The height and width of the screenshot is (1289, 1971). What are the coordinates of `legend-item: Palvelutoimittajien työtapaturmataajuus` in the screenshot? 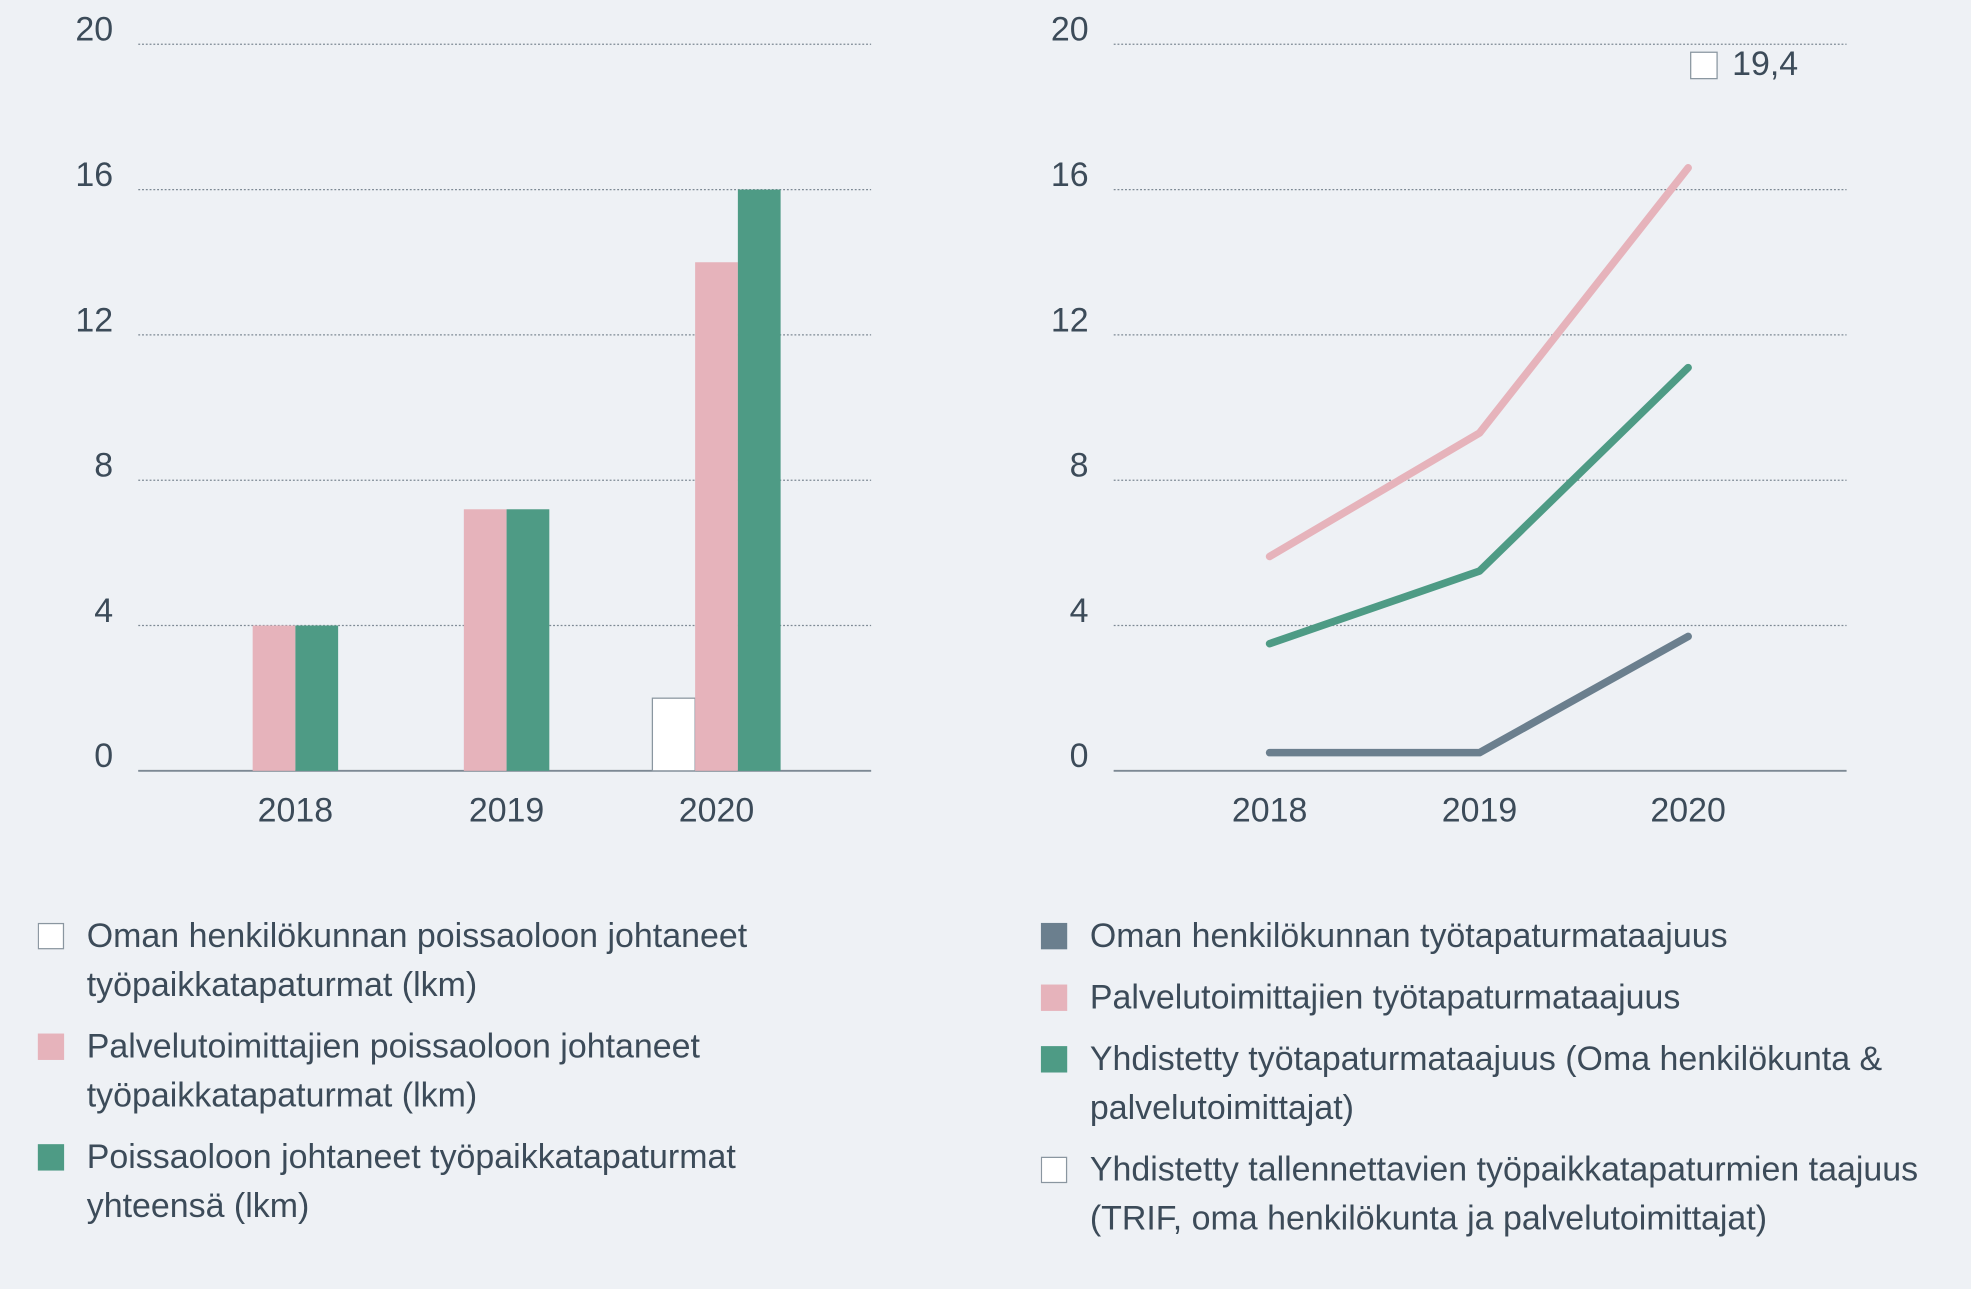 It's located at (1502, 997).